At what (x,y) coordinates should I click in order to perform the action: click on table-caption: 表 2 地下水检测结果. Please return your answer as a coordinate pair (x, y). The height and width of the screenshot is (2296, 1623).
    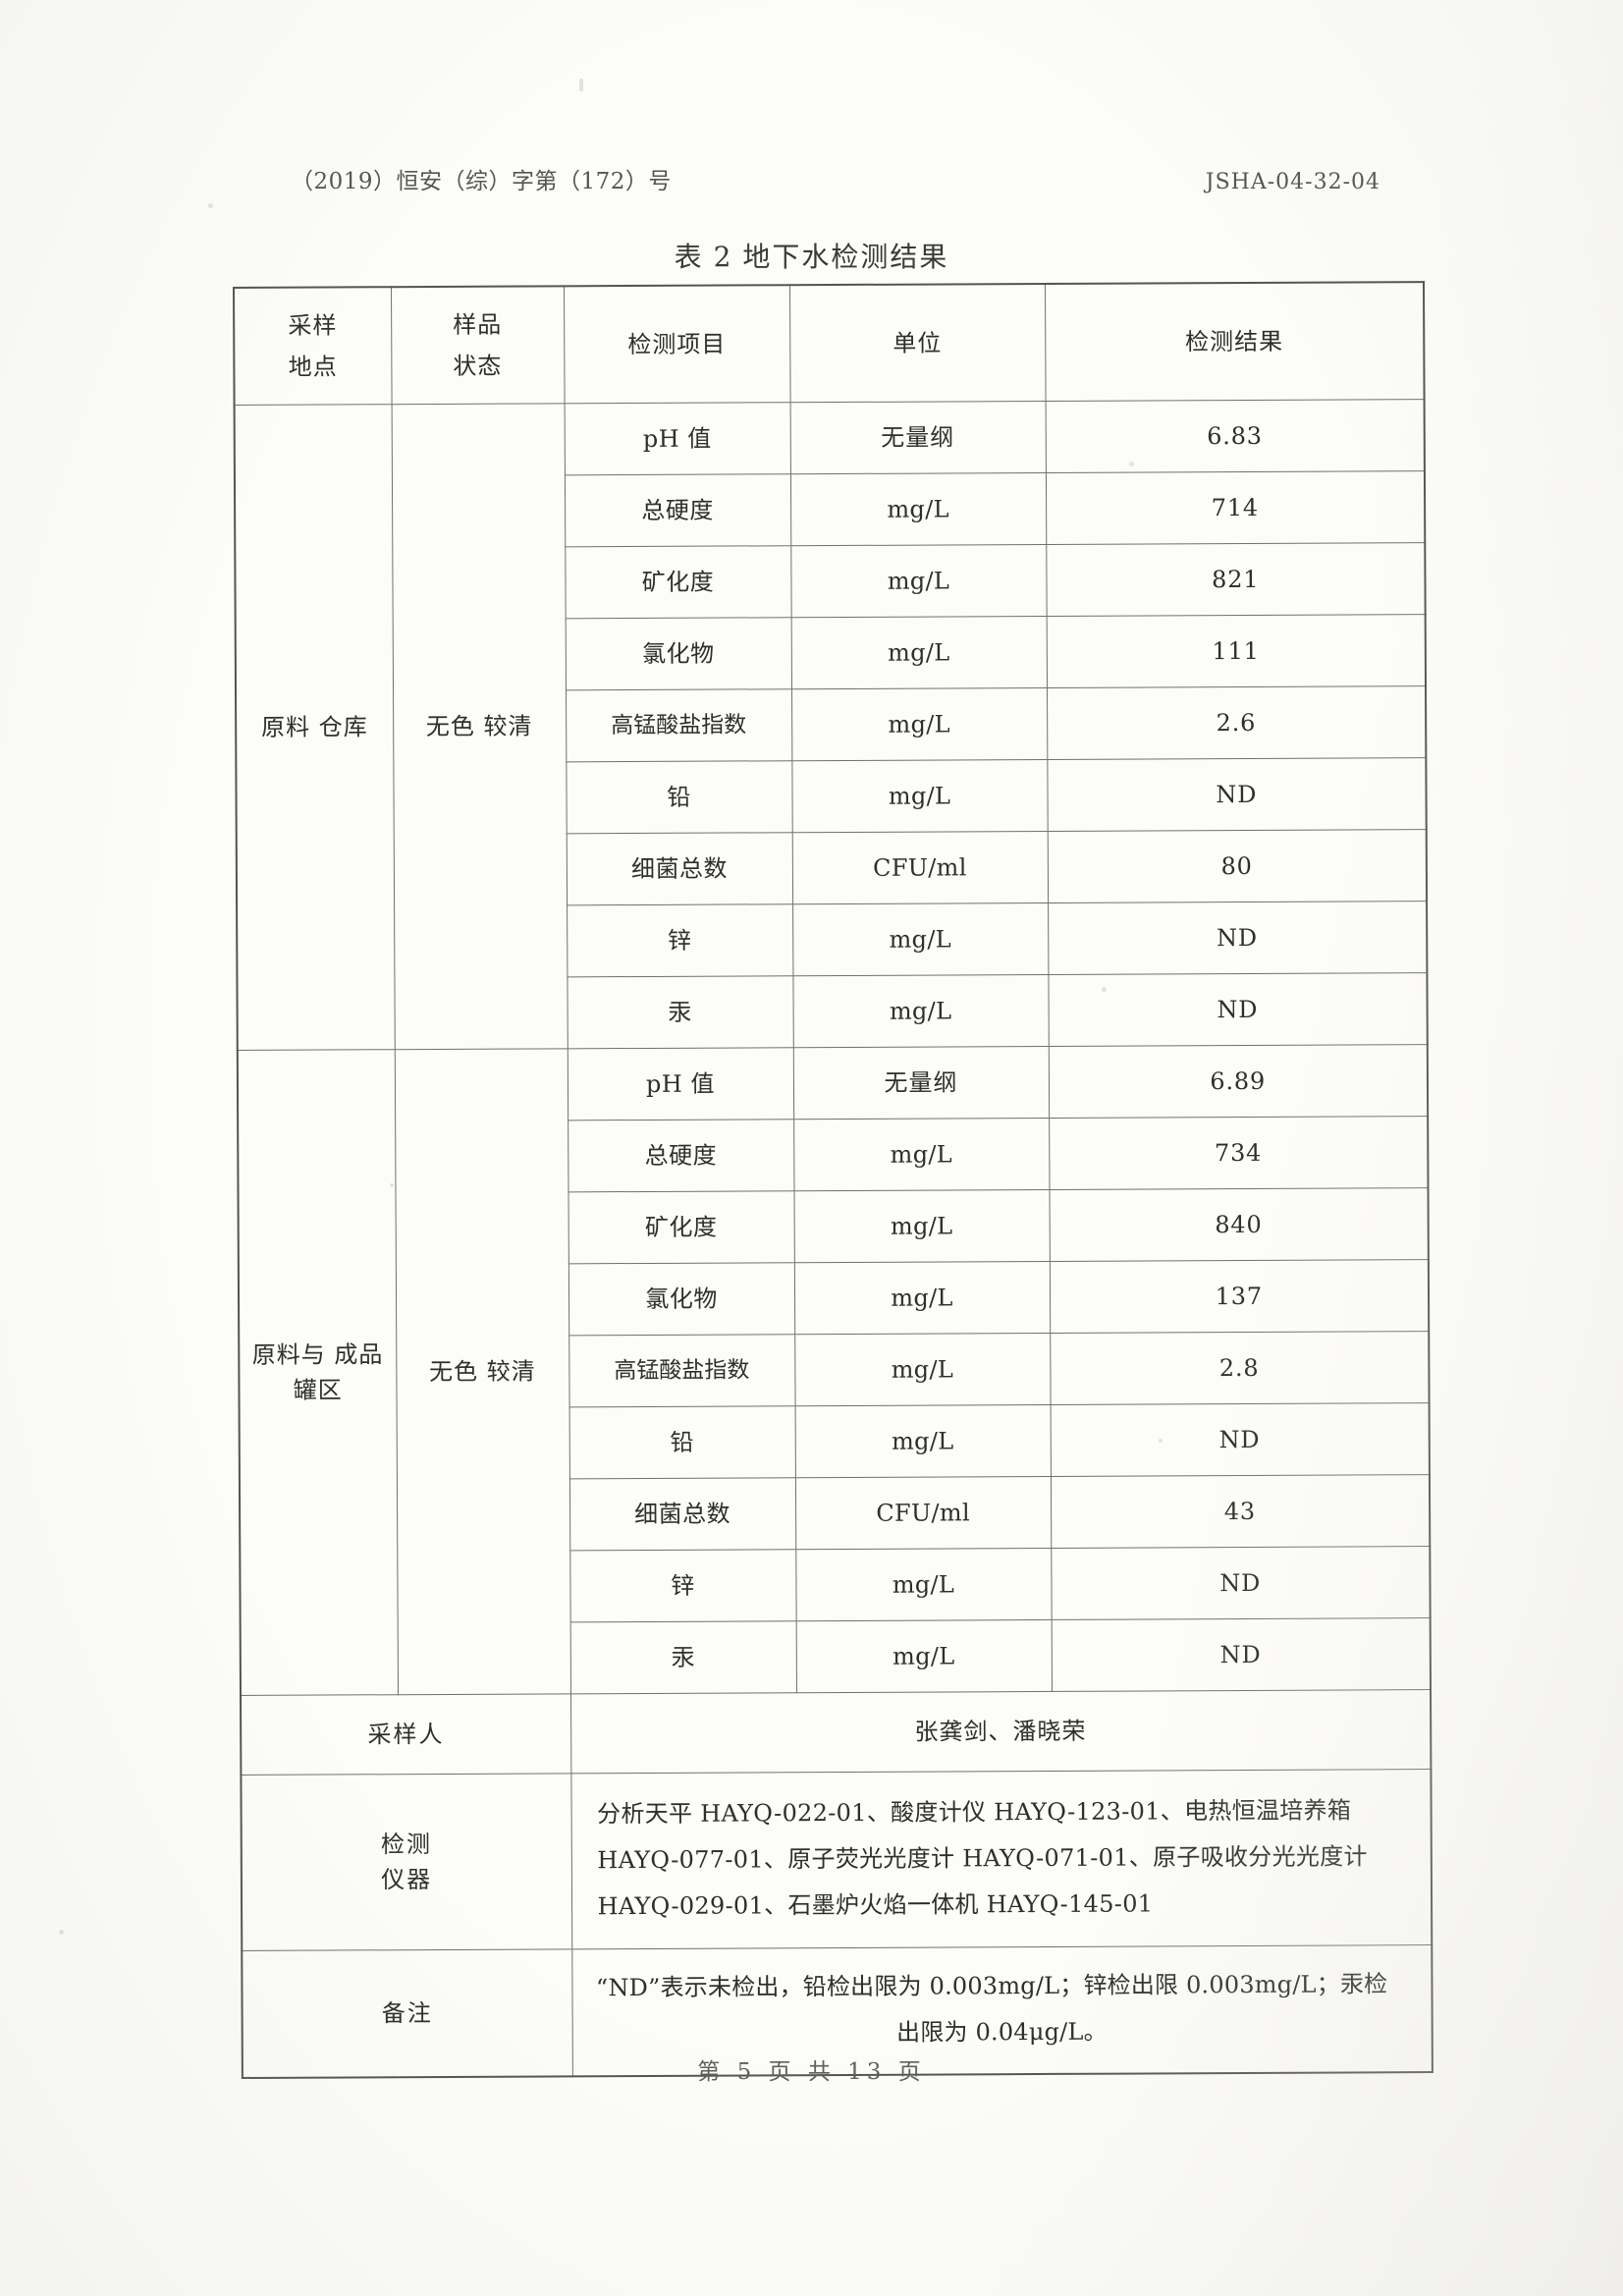
    Looking at the image, I should click on (811, 255).